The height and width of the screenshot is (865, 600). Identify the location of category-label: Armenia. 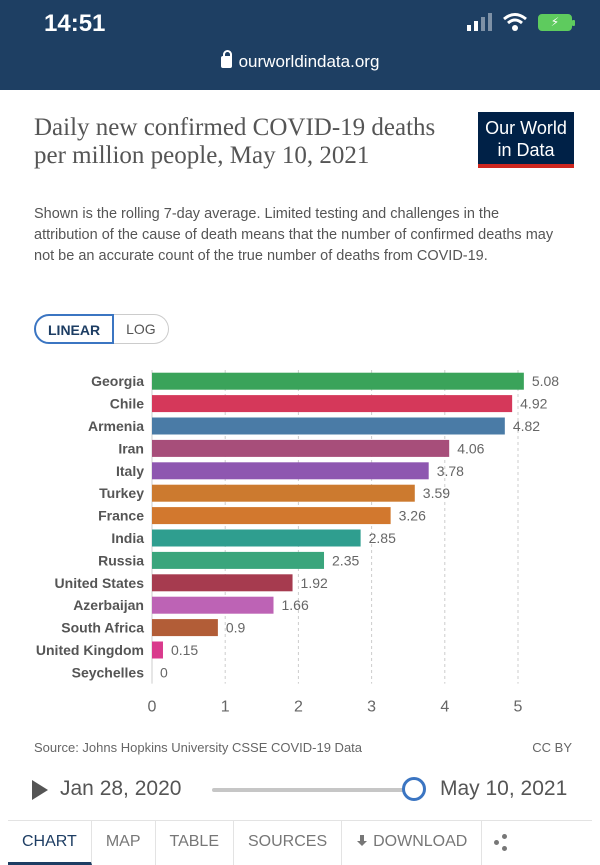
(116, 426).